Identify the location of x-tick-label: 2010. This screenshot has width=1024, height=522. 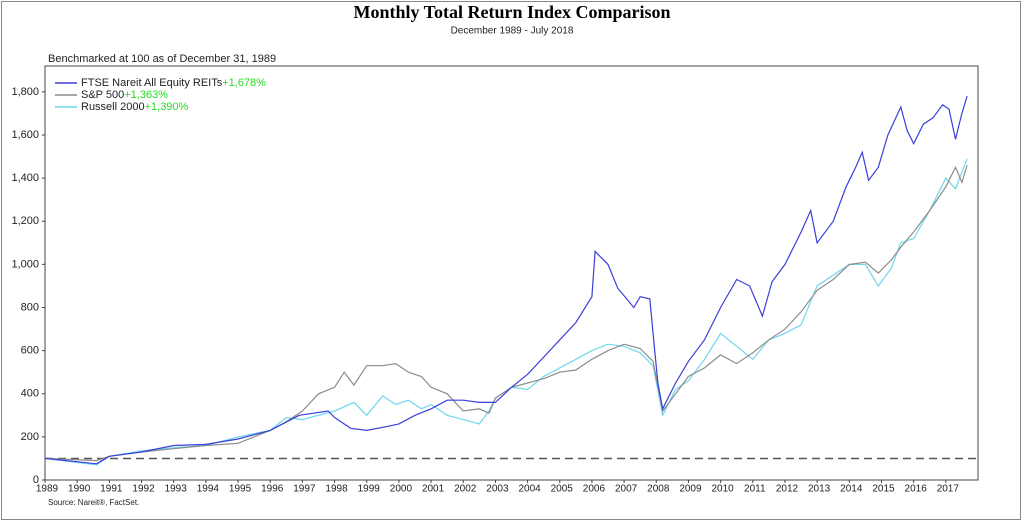
(722, 489).